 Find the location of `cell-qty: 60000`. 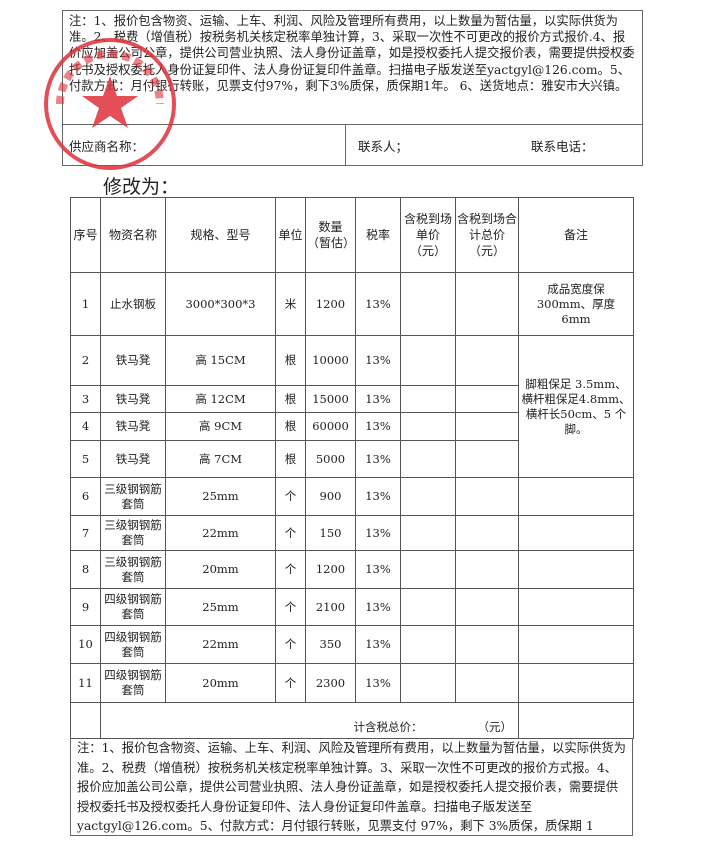

cell-qty: 60000 is located at coordinates (330, 426).